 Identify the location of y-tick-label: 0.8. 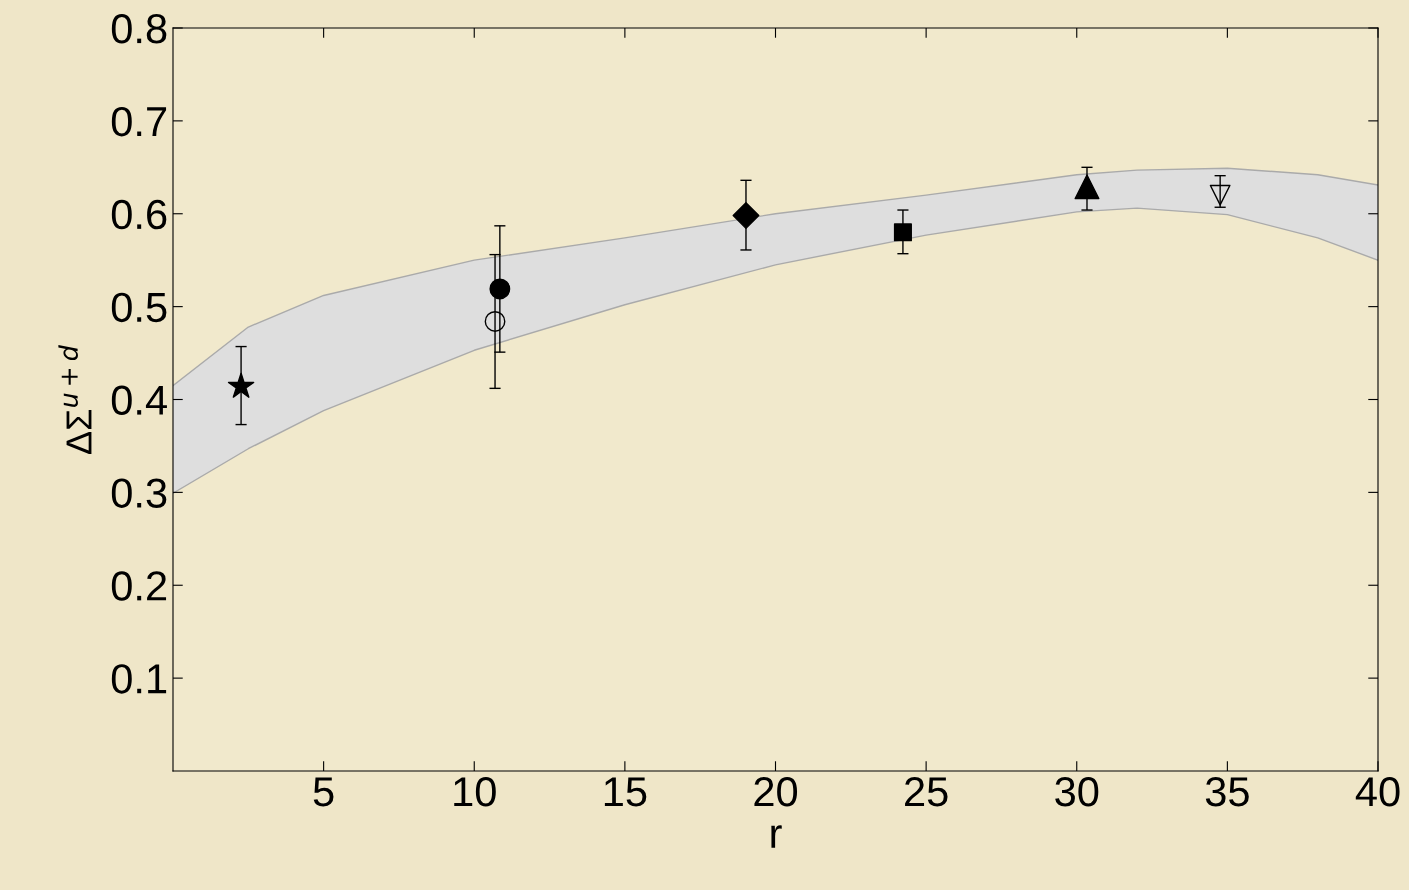
(139, 29).